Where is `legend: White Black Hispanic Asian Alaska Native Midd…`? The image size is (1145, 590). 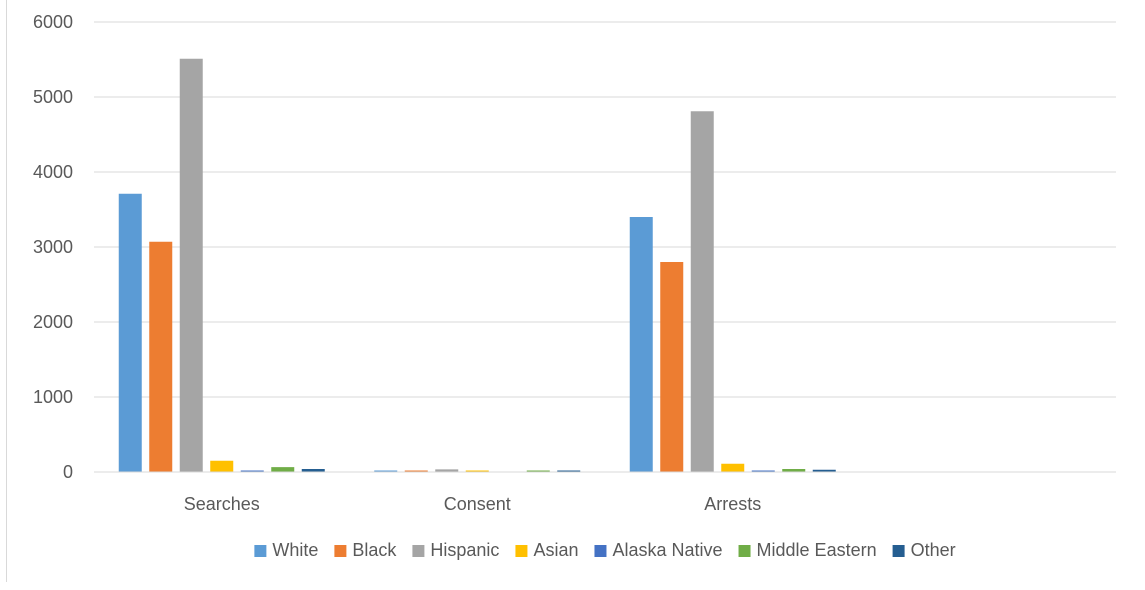 legend: White Black Hispanic Asian Alaska Native Midd… is located at coordinates (605, 550).